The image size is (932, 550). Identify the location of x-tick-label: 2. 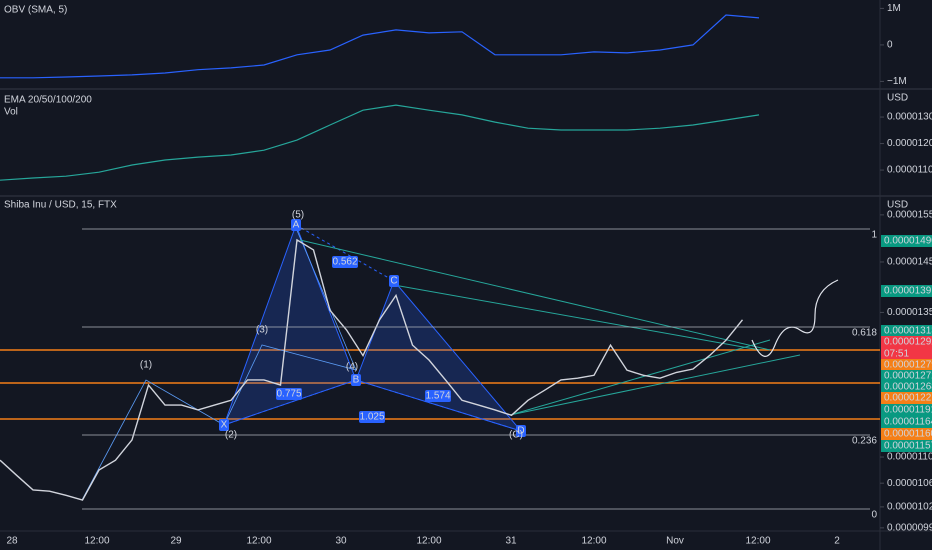
(837, 541).